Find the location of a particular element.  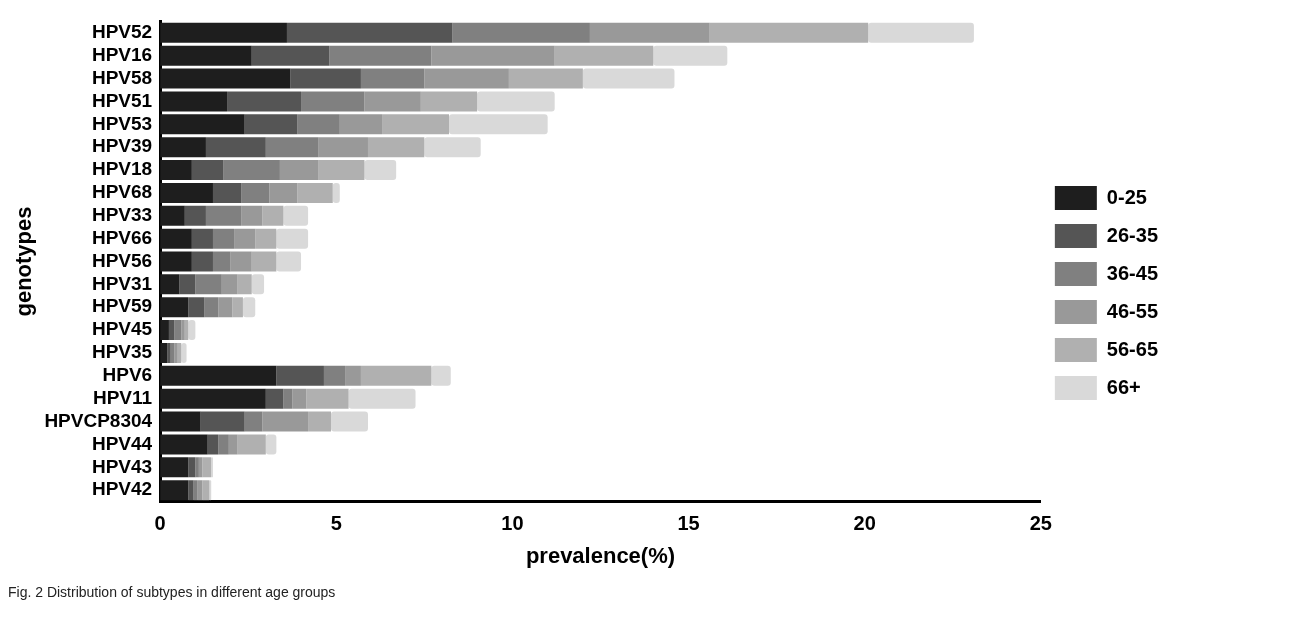

caption: Fig. 2 Distribution of subtypes in different age groups is located at coordinates (172, 592).